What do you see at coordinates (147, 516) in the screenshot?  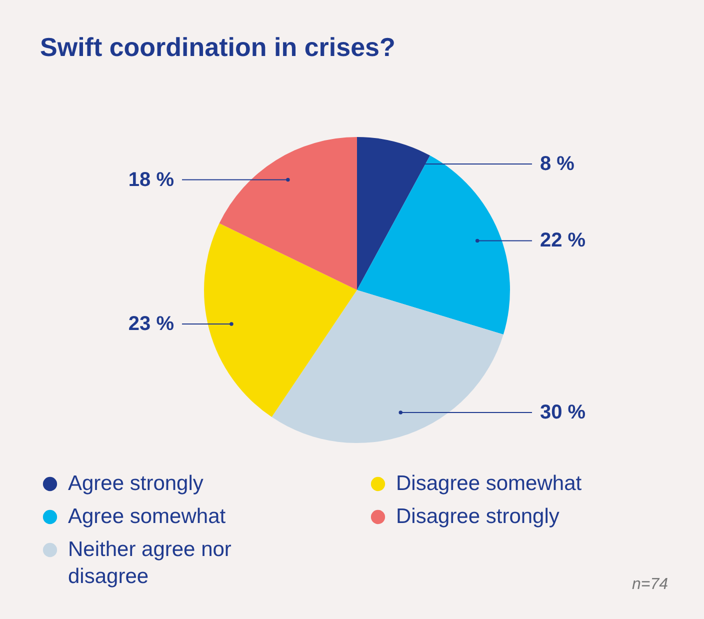 I see `legend-label: Agree somewhat` at bounding box center [147, 516].